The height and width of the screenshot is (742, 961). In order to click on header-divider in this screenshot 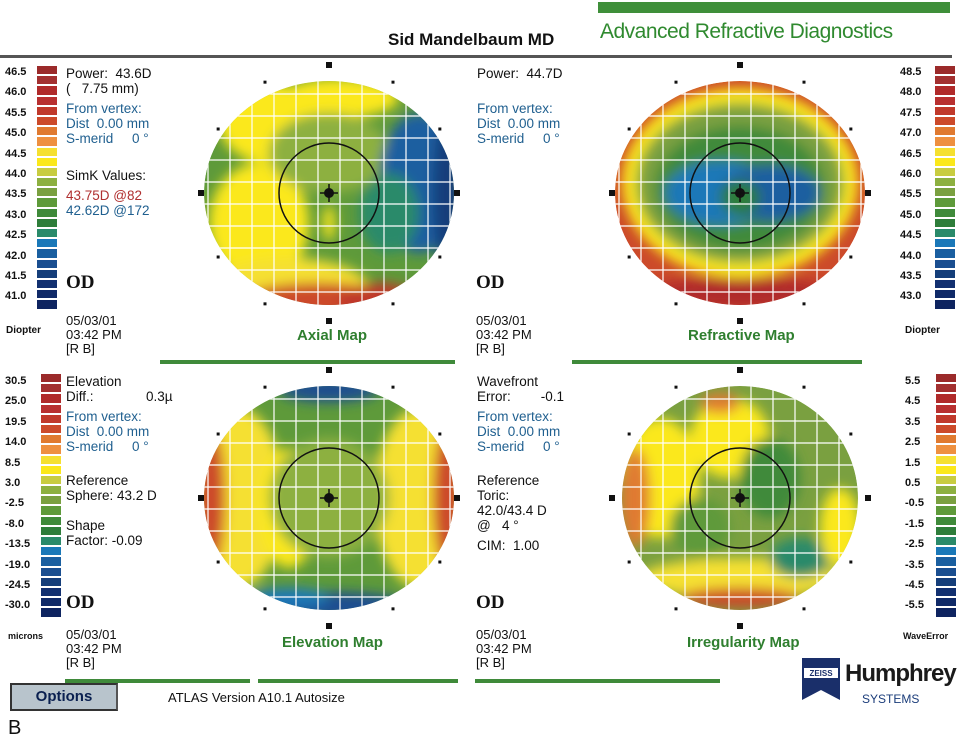, I will do `click(476, 56)`.